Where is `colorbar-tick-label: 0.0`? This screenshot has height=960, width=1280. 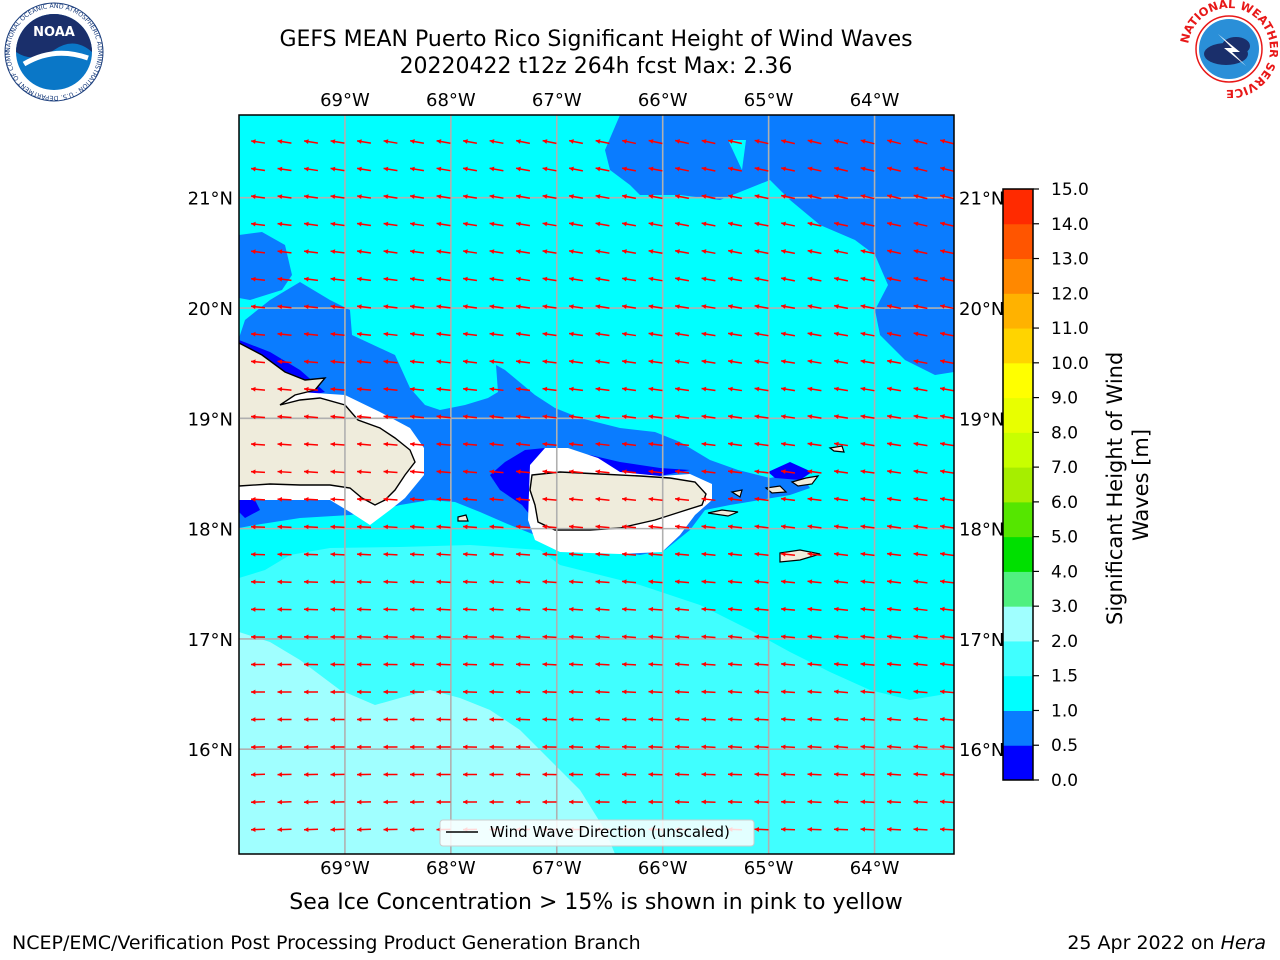
colorbar-tick-label: 0.0 is located at coordinates (1064, 781).